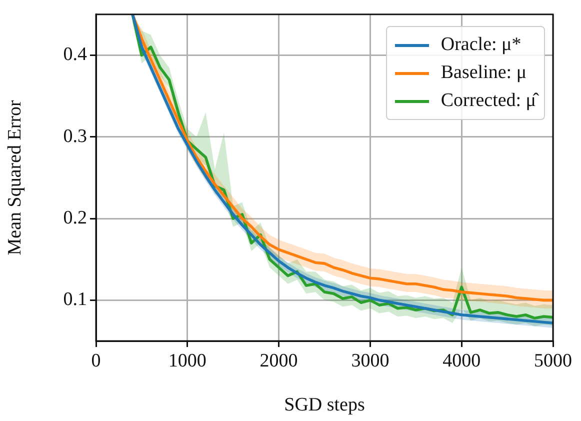 This screenshot has width=581, height=421. I want to click on x-tick-label: 4000, so click(461, 361).